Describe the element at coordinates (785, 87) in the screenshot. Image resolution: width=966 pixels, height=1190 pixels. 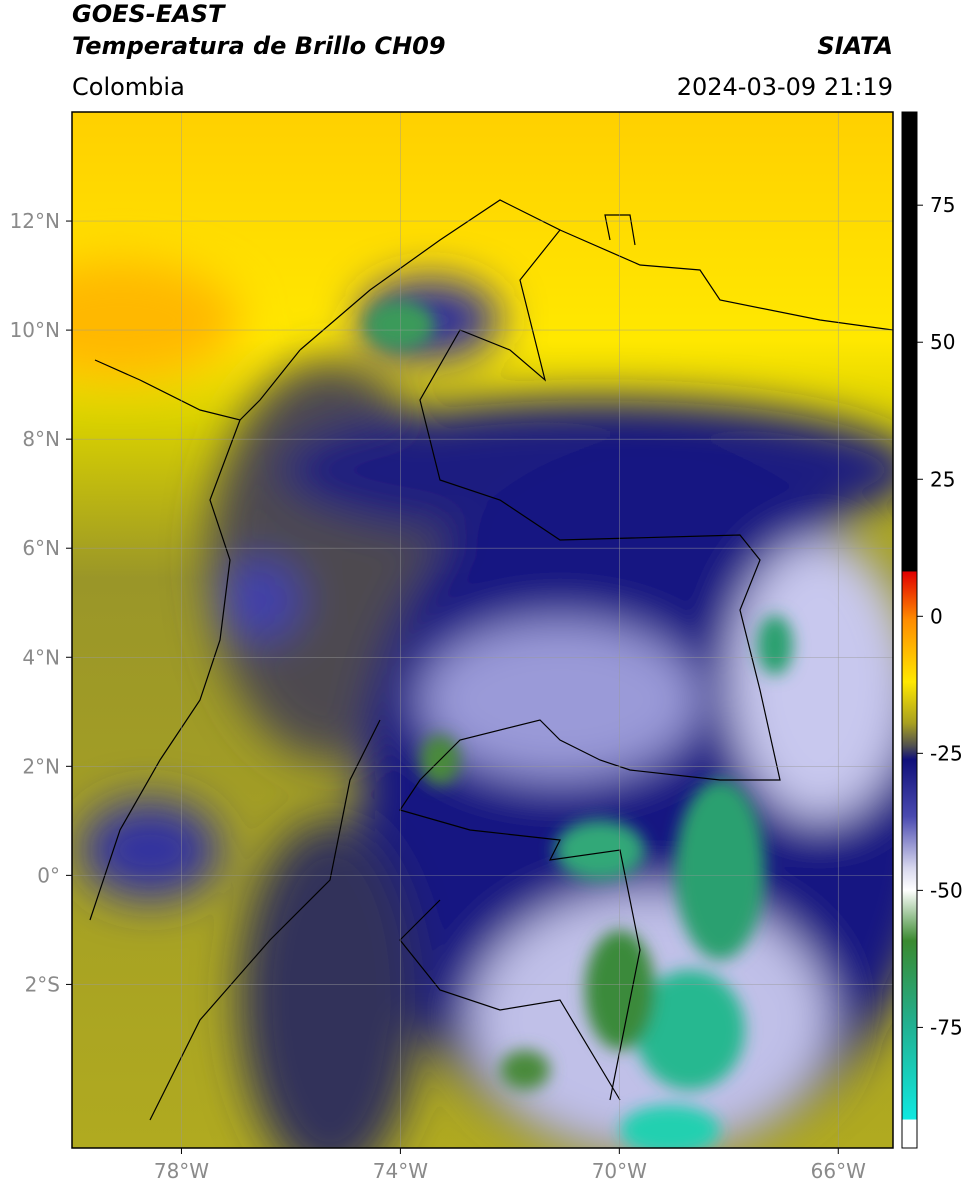
I see `datetime: 2024-03-09 21:19` at that location.